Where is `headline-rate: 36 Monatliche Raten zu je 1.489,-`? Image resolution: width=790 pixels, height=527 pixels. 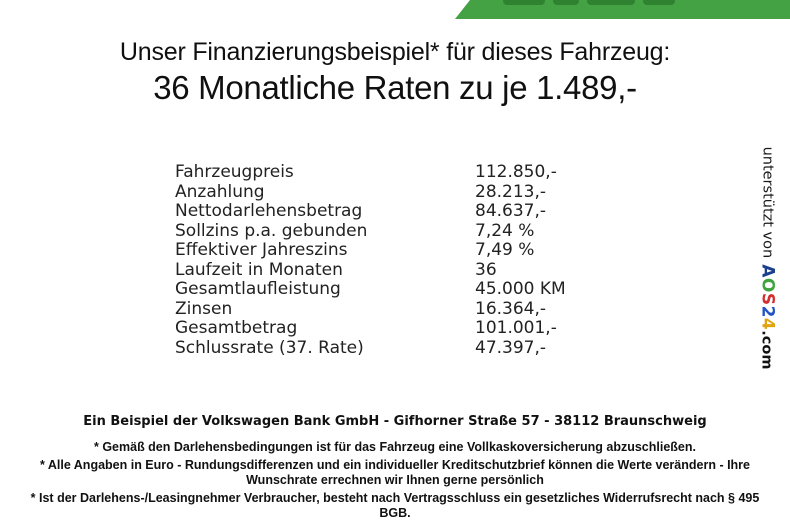 headline-rate: 36 Monatliche Raten zu je 1.489,- is located at coordinates (395, 87).